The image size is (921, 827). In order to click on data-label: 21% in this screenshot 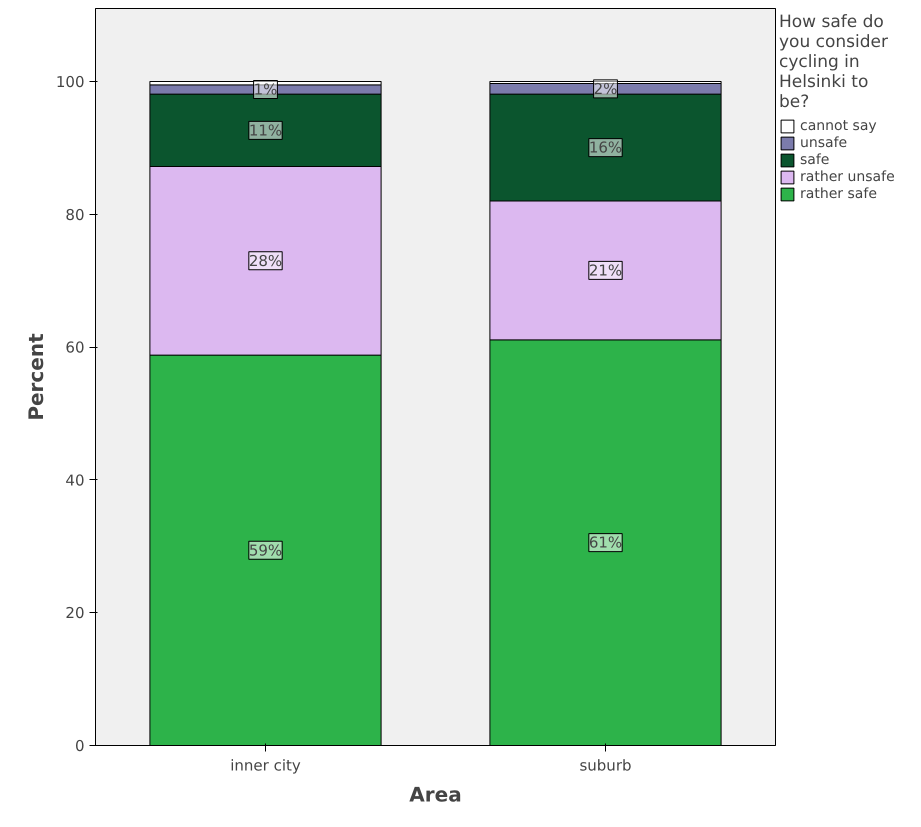, I will do `click(605, 270)`.